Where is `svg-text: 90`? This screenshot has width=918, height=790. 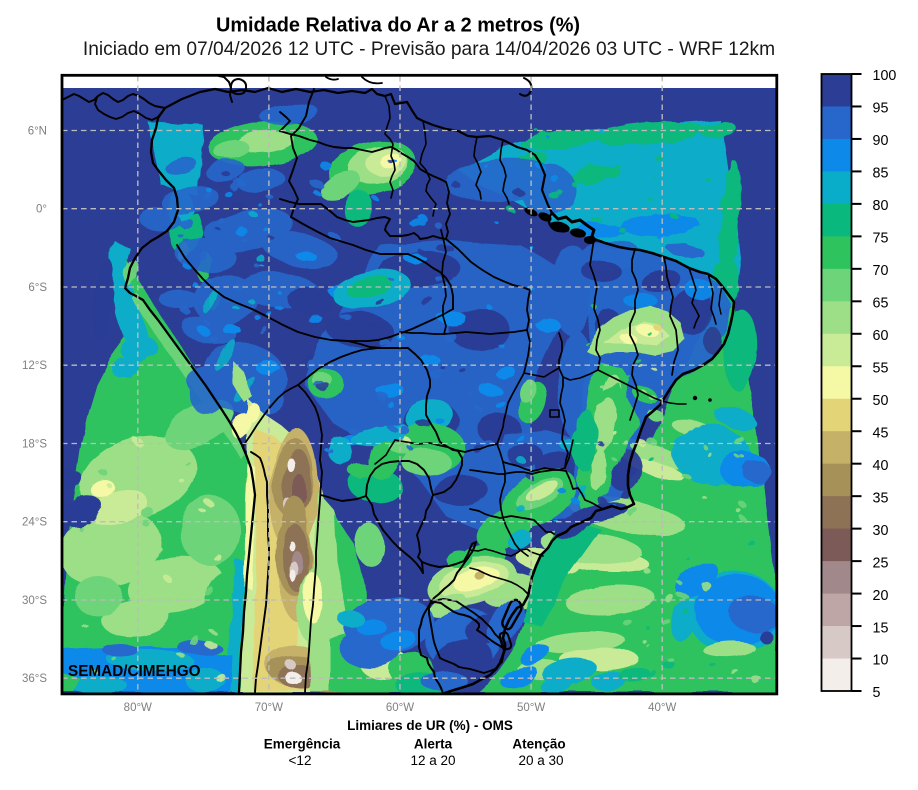 svg-text: 90 is located at coordinates (881, 141).